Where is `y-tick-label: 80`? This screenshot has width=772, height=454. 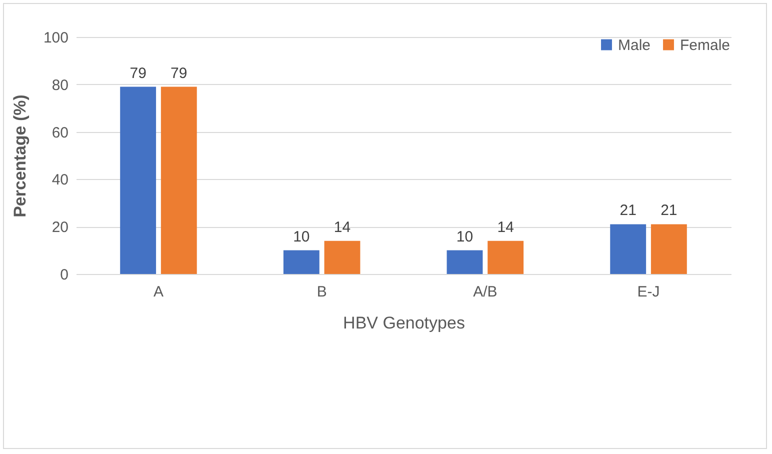 y-tick-label: 80 is located at coordinates (60, 85).